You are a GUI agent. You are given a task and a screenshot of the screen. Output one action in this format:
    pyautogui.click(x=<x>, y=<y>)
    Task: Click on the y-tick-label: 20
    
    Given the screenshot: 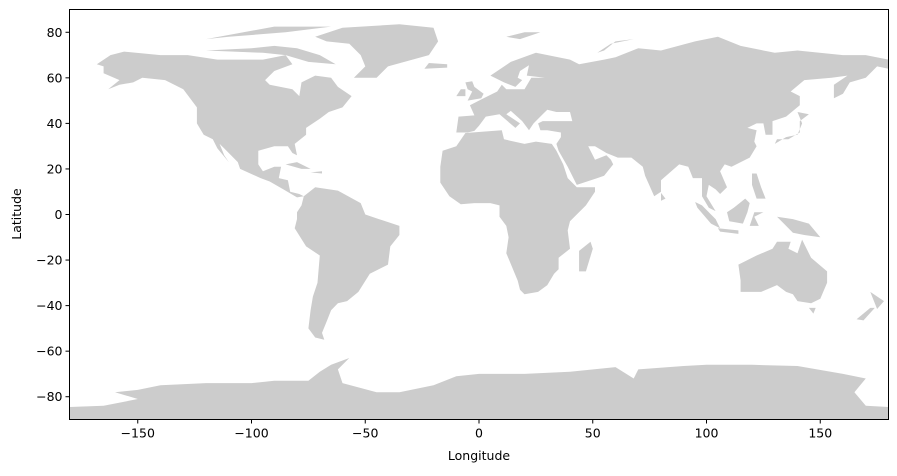 What is the action you would take?
    pyautogui.click(x=55, y=168)
    